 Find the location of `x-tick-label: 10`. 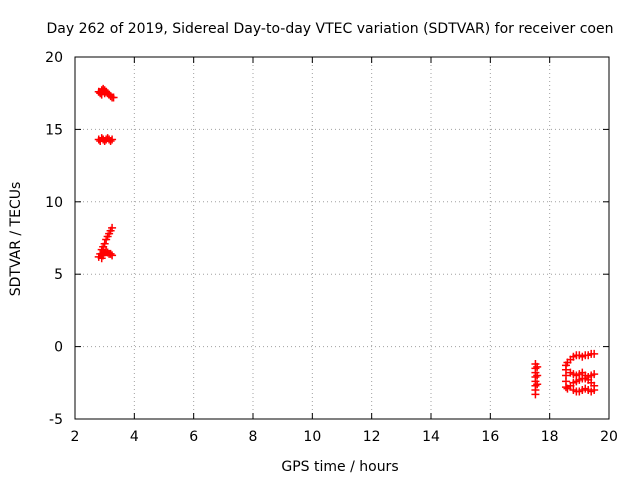

x-tick-label: 10 is located at coordinates (312, 437).